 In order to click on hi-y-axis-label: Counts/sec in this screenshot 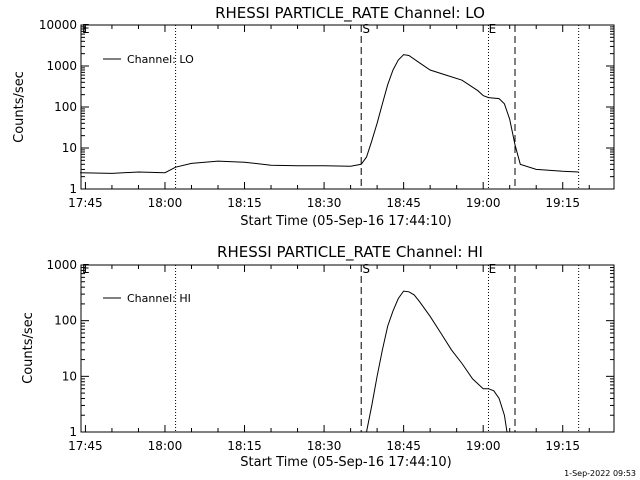, I will do `click(28, 348)`.